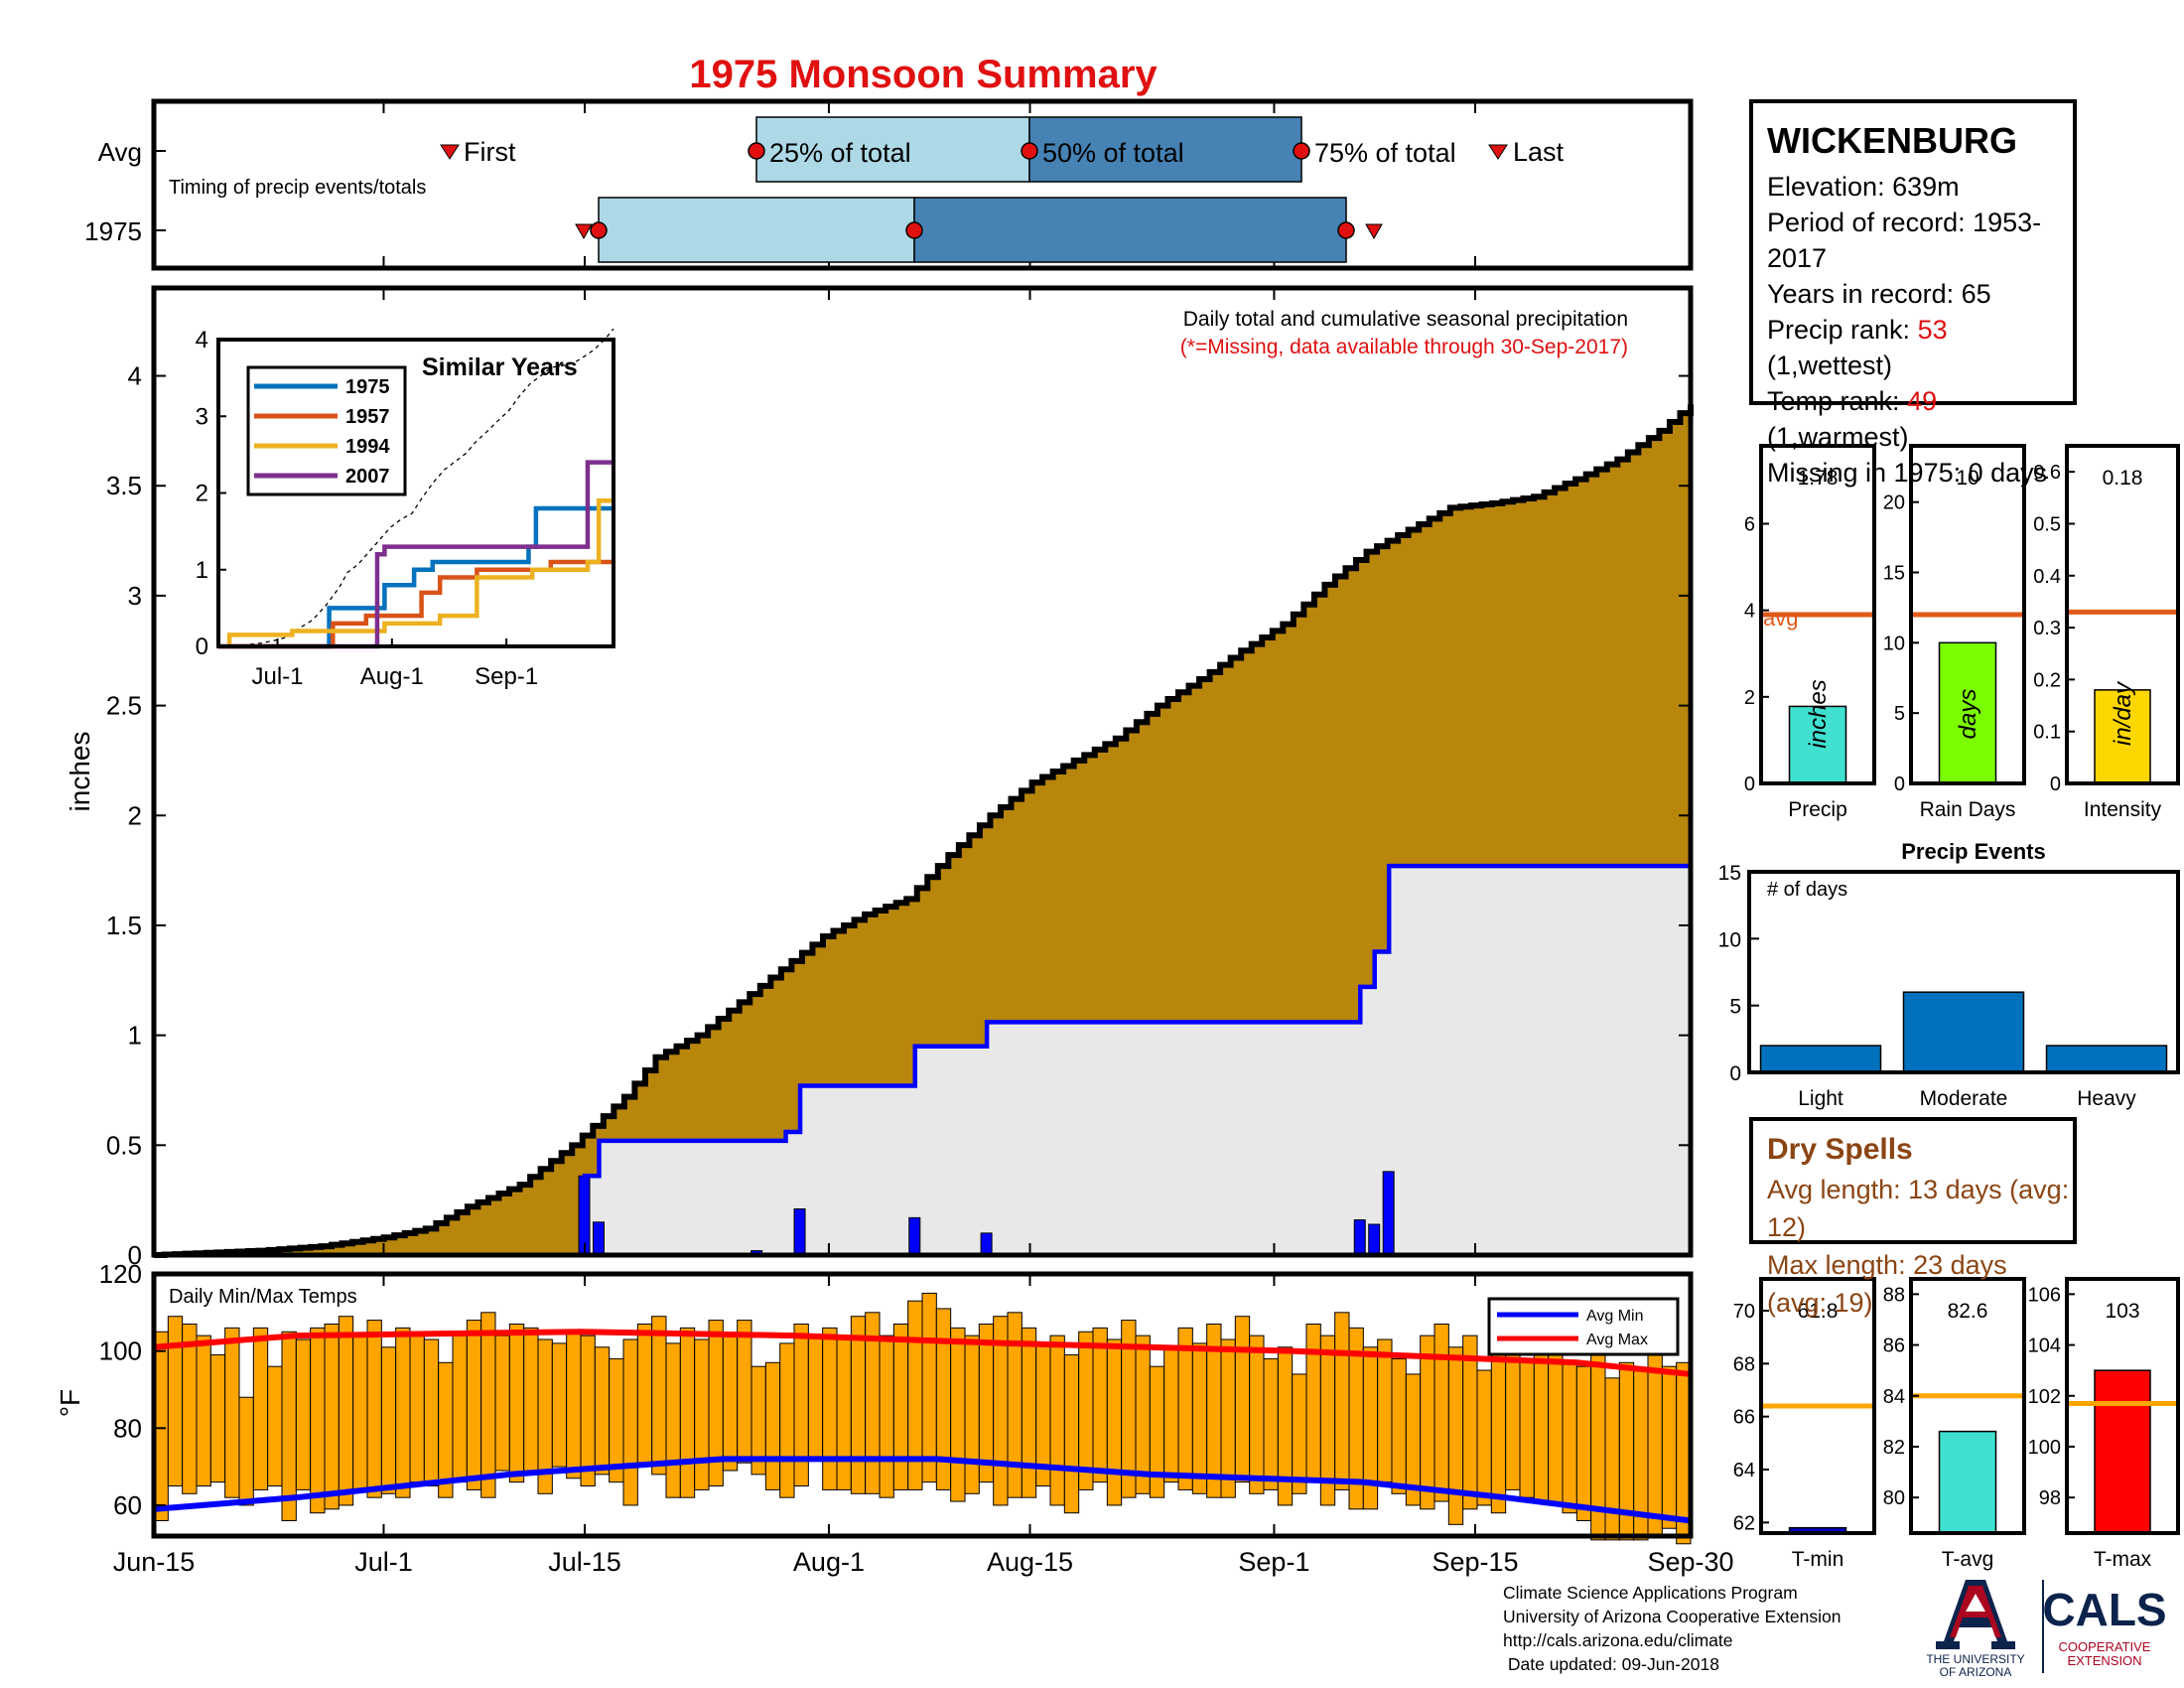  I want to click on avg-min-legend-label: Avg Min, so click(1615, 1316).